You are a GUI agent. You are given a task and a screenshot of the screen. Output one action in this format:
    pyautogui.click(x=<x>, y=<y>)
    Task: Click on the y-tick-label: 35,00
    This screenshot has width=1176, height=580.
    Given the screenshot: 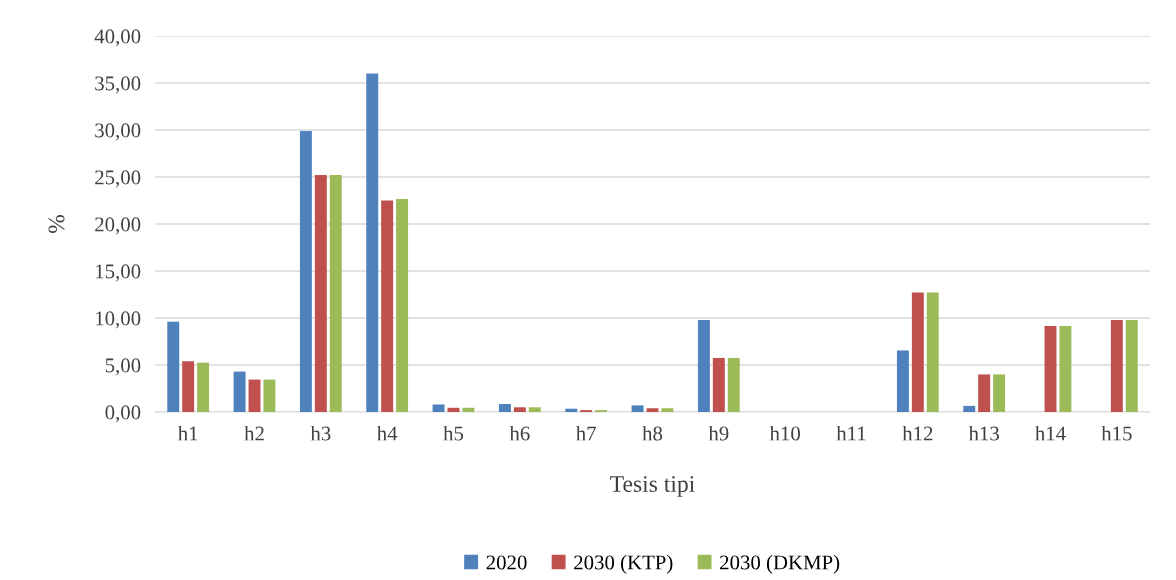 What is the action you would take?
    pyautogui.click(x=118, y=85)
    